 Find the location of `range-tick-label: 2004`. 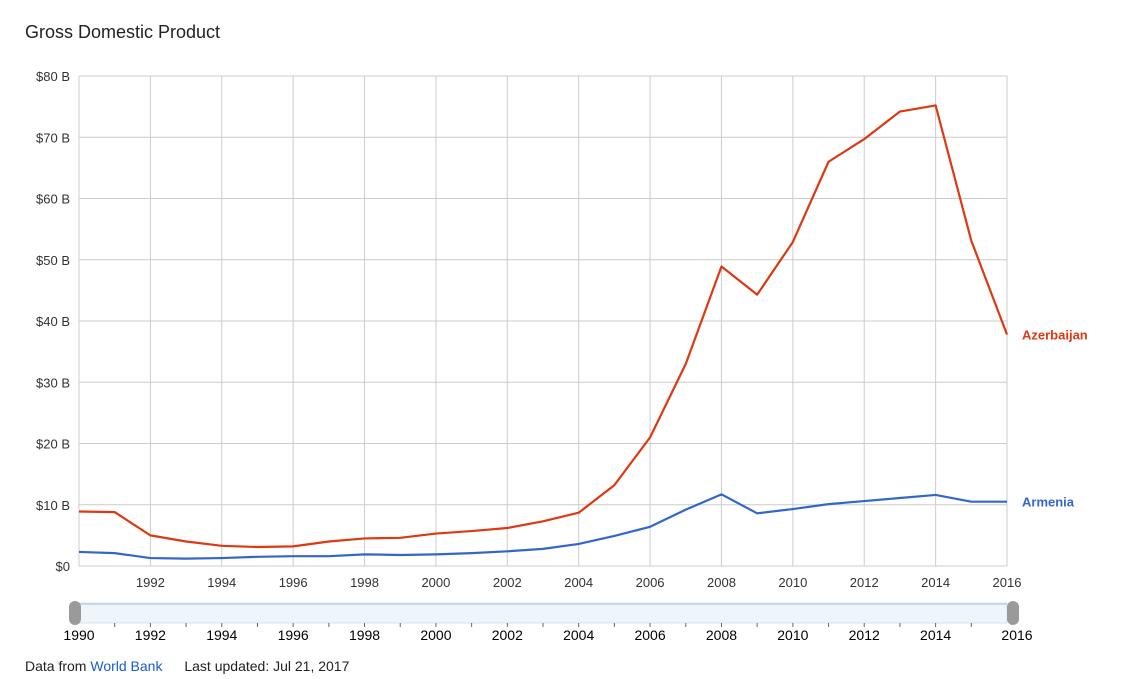

range-tick-label: 2004 is located at coordinates (578, 635).